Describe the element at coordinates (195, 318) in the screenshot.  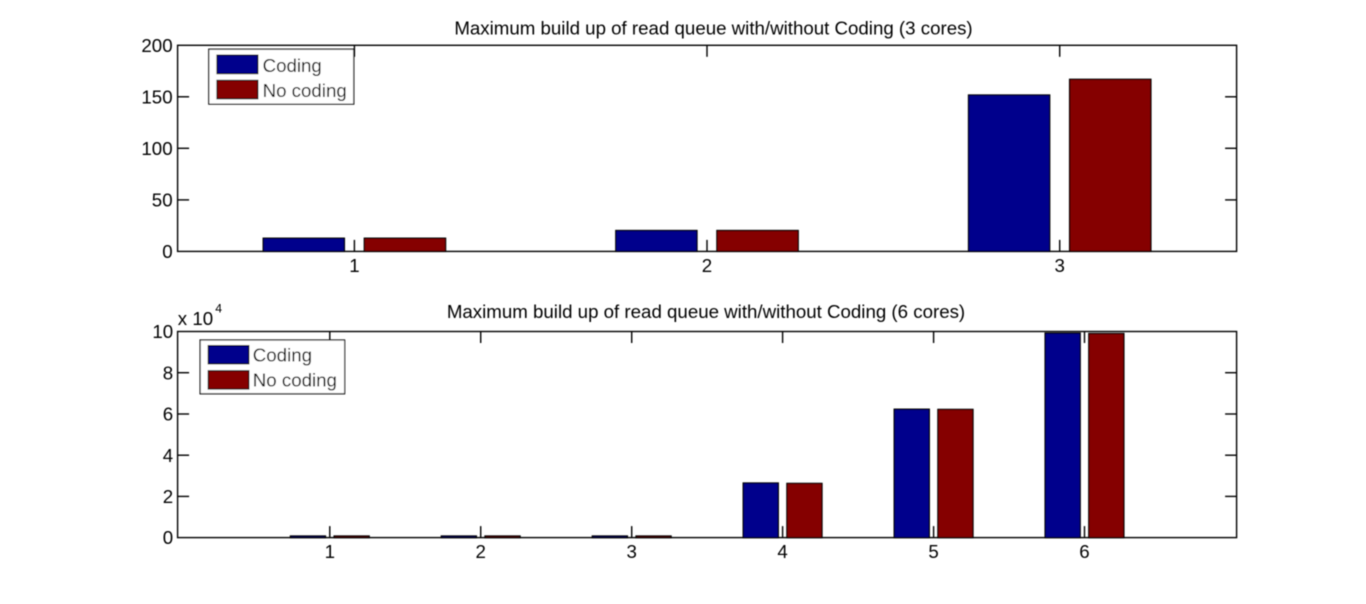
I see `svg-text: x 10` at that location.